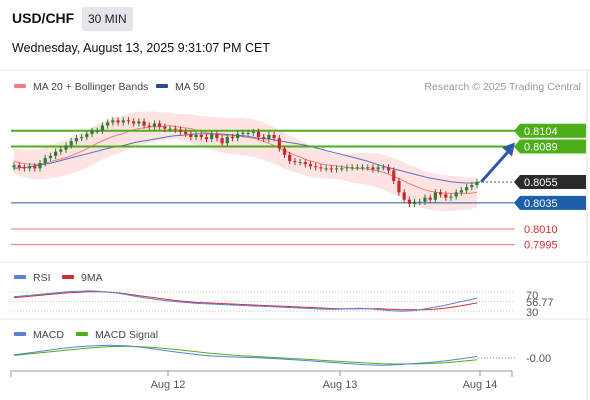  I want to click on ma50-legend-label: MA 50, so click(190, 87).